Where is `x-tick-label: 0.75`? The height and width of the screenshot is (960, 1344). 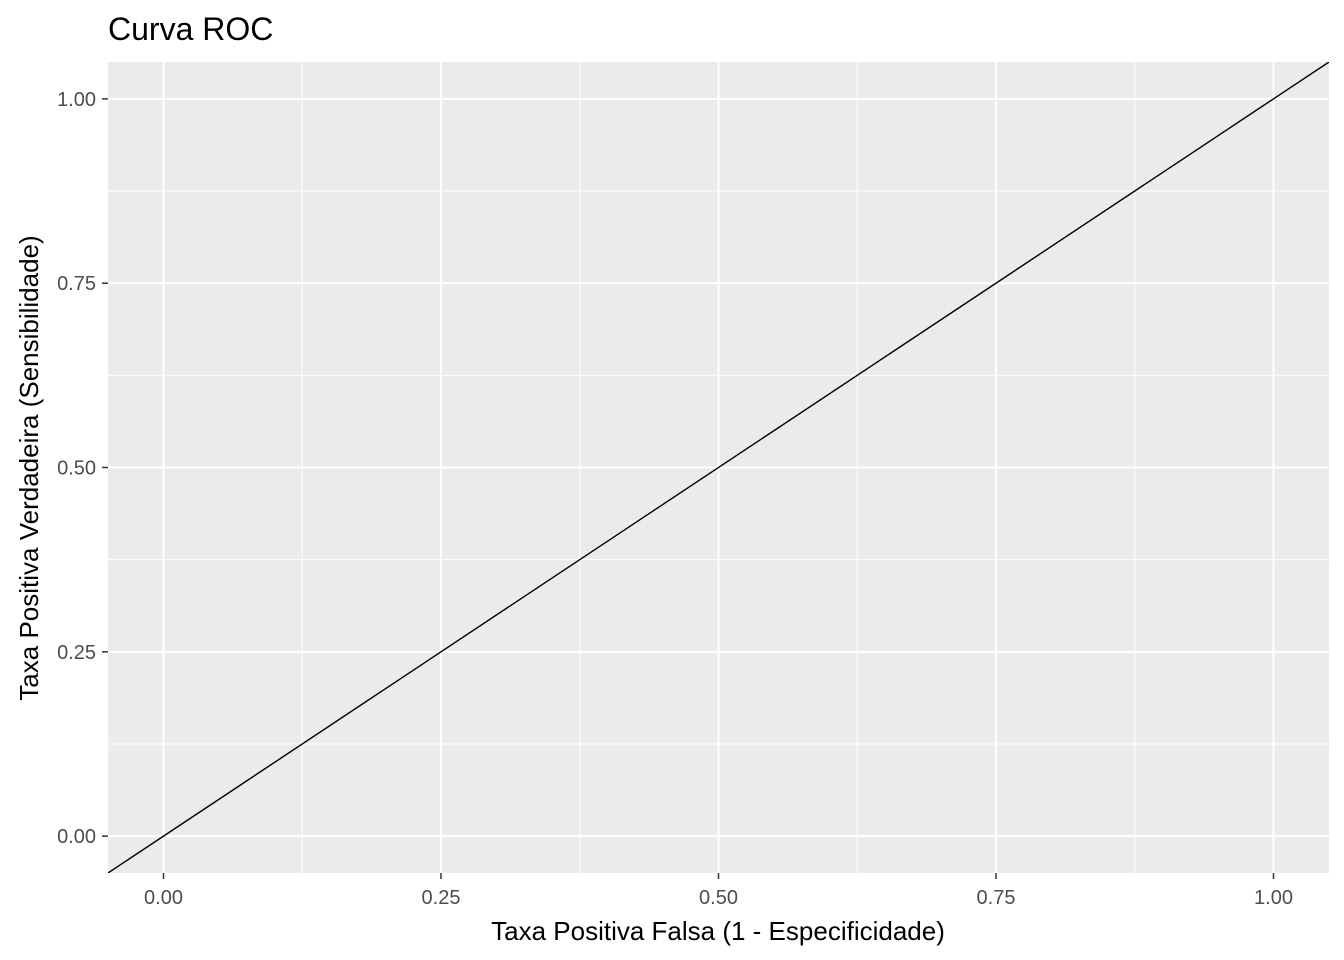
x-tick-label: 0.75 is located at coordinates (996, 898).